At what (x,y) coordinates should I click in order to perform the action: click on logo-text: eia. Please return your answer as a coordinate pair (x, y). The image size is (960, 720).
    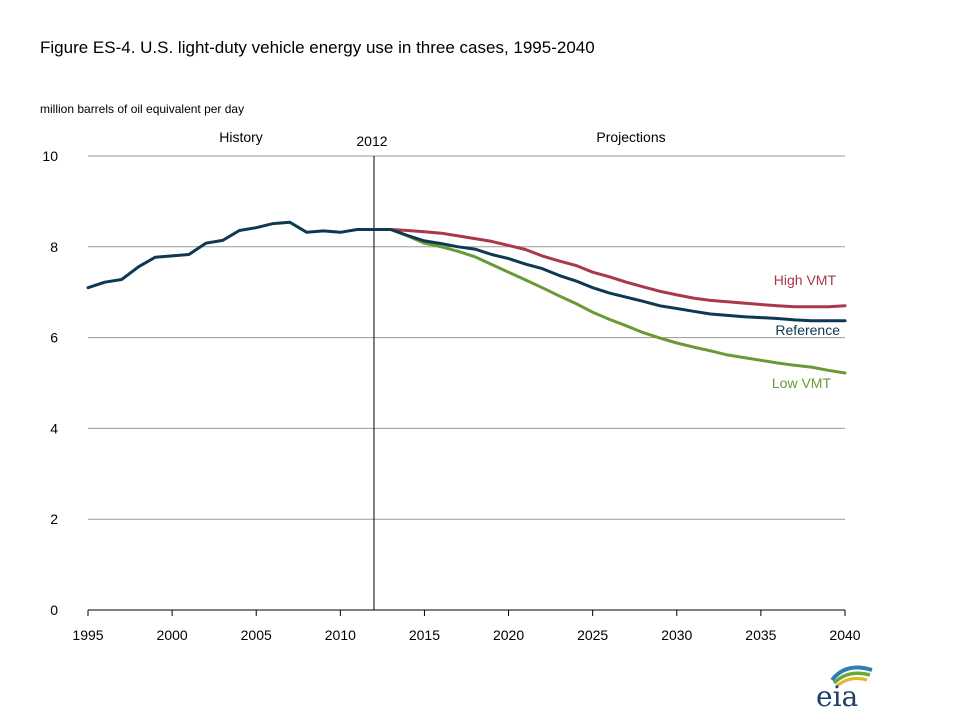
    Looking at the image, I should click on (837, 695).